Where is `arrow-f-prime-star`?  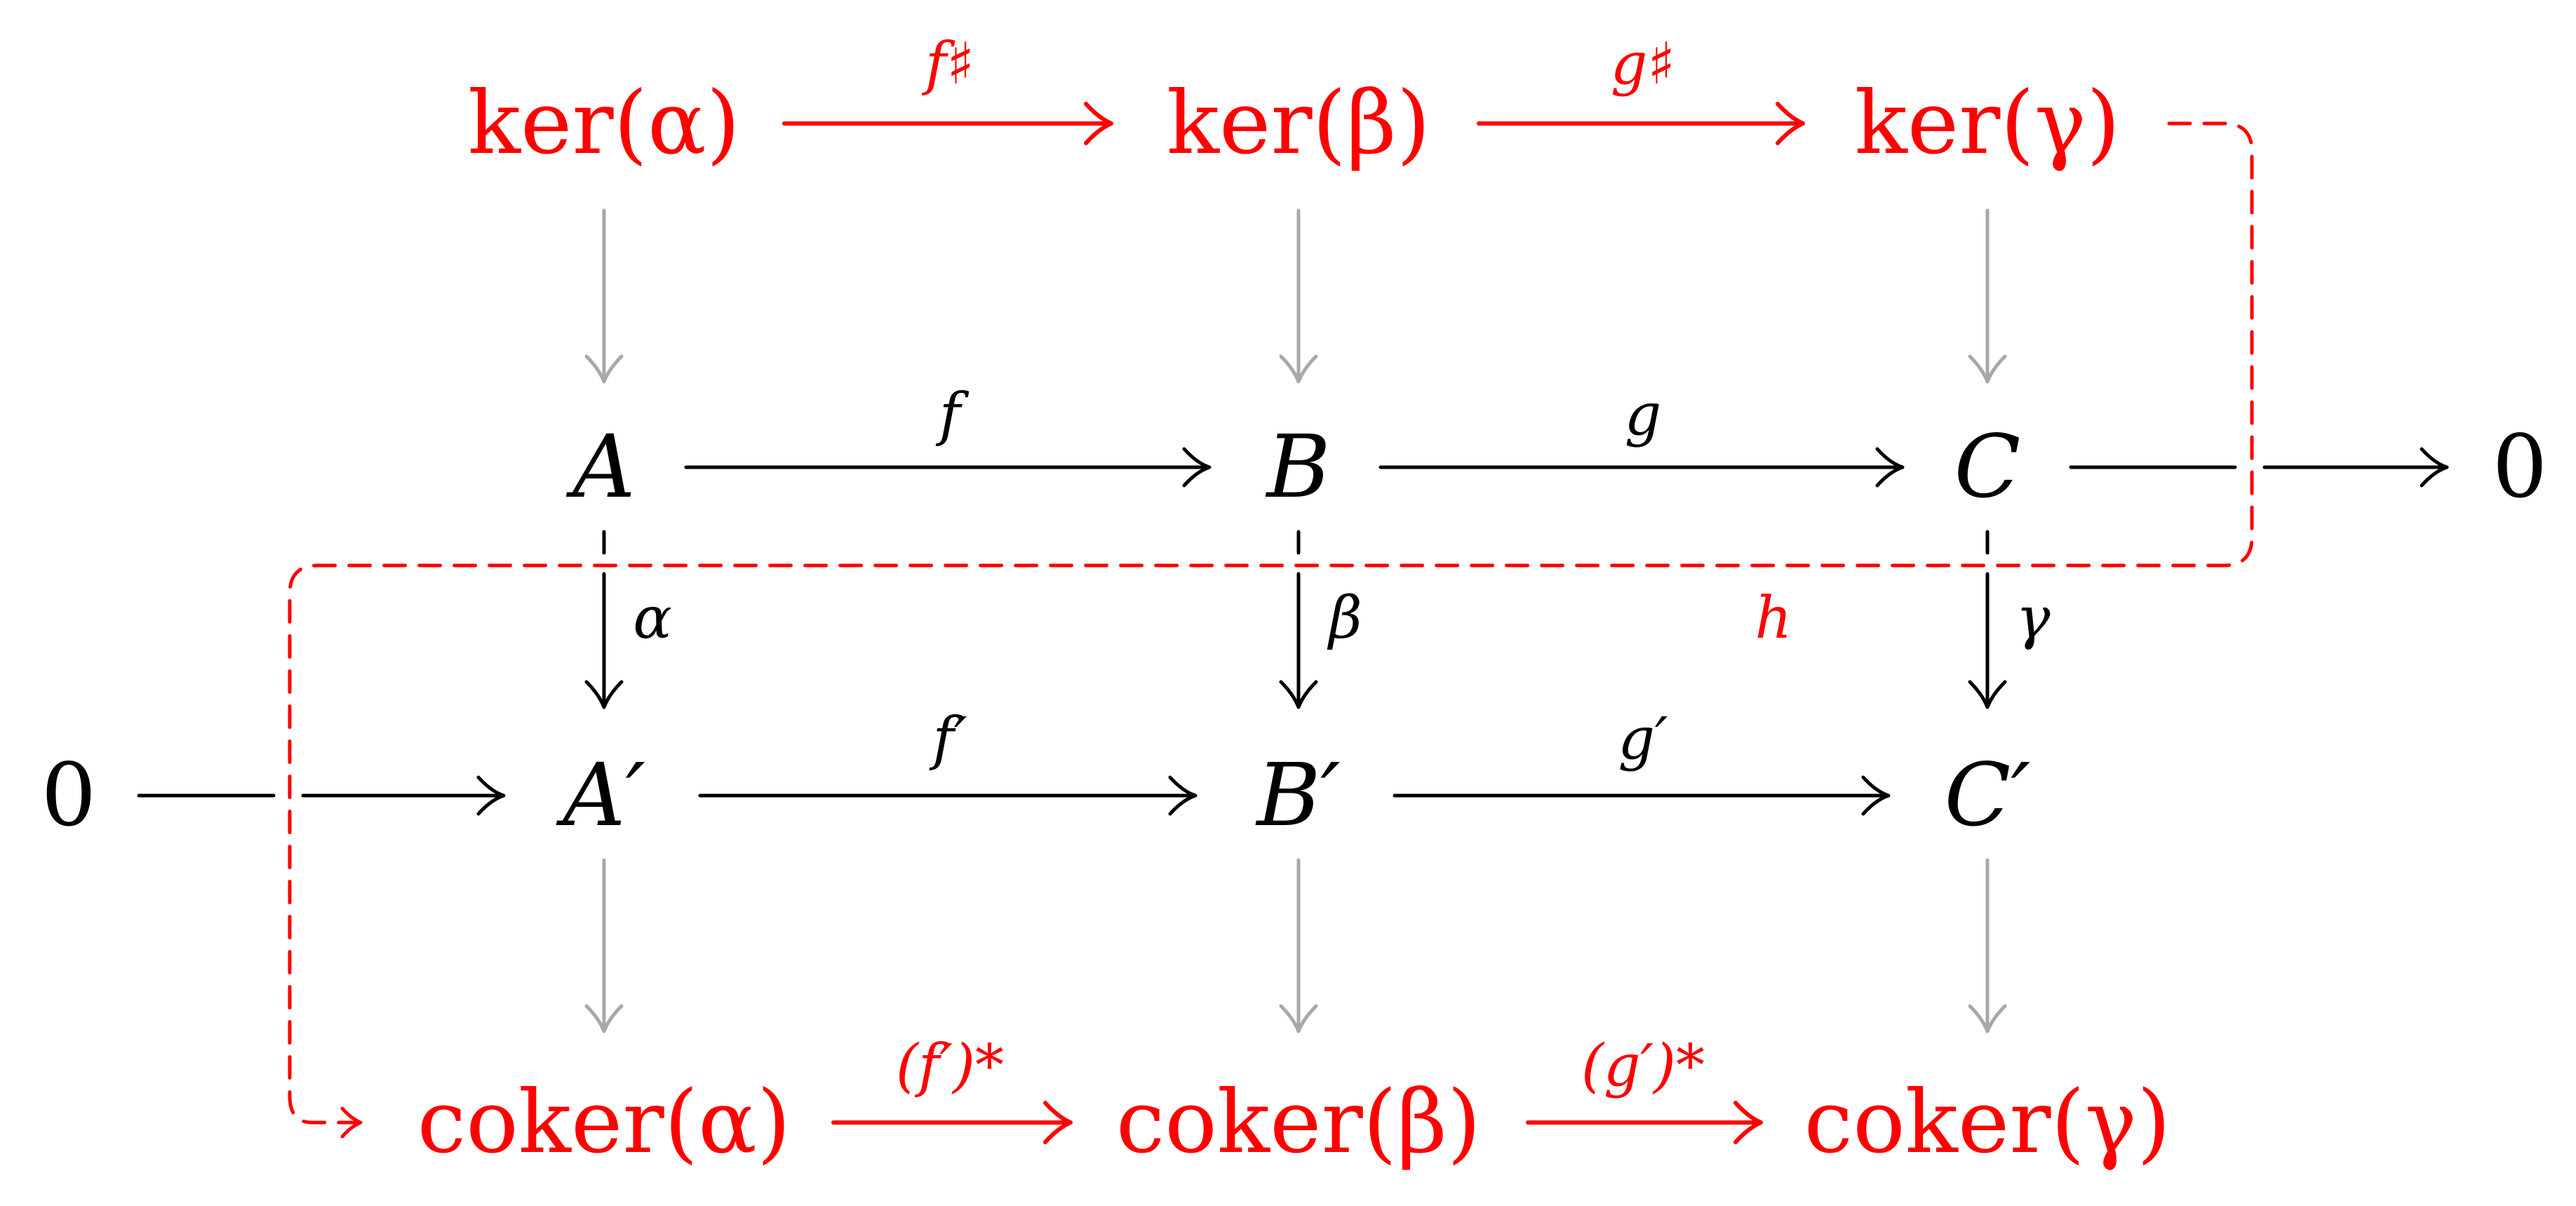
arrow-f-prime-star is located at coordinates (952, 1122).